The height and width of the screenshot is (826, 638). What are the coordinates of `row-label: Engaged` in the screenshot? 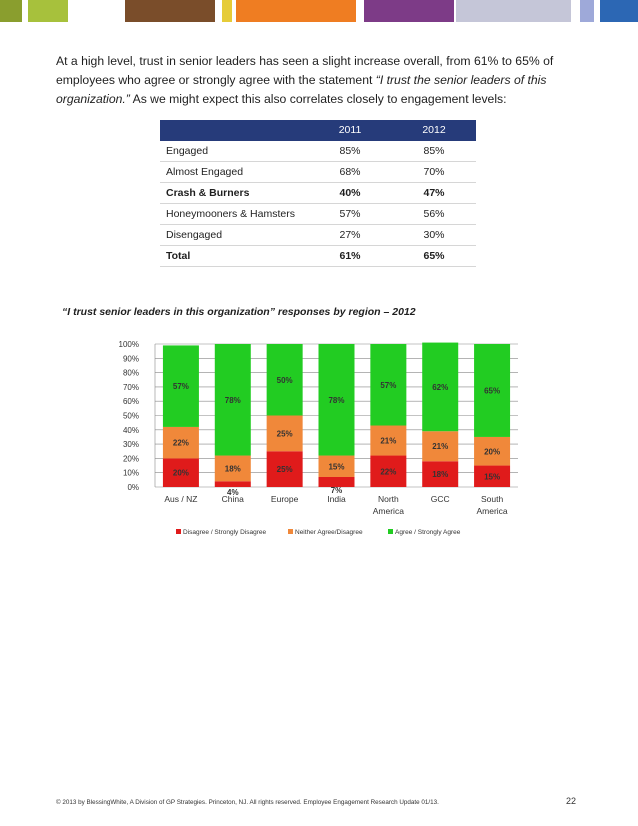 It's located at (187, 151).